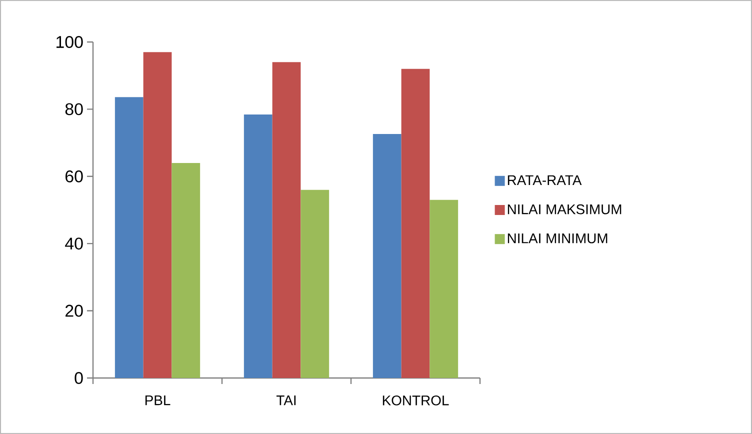 The image size is (752, 434). Describe the element at coordinates (69, 42) in the screenshot. I see `y-tick-label: 100` at that location.